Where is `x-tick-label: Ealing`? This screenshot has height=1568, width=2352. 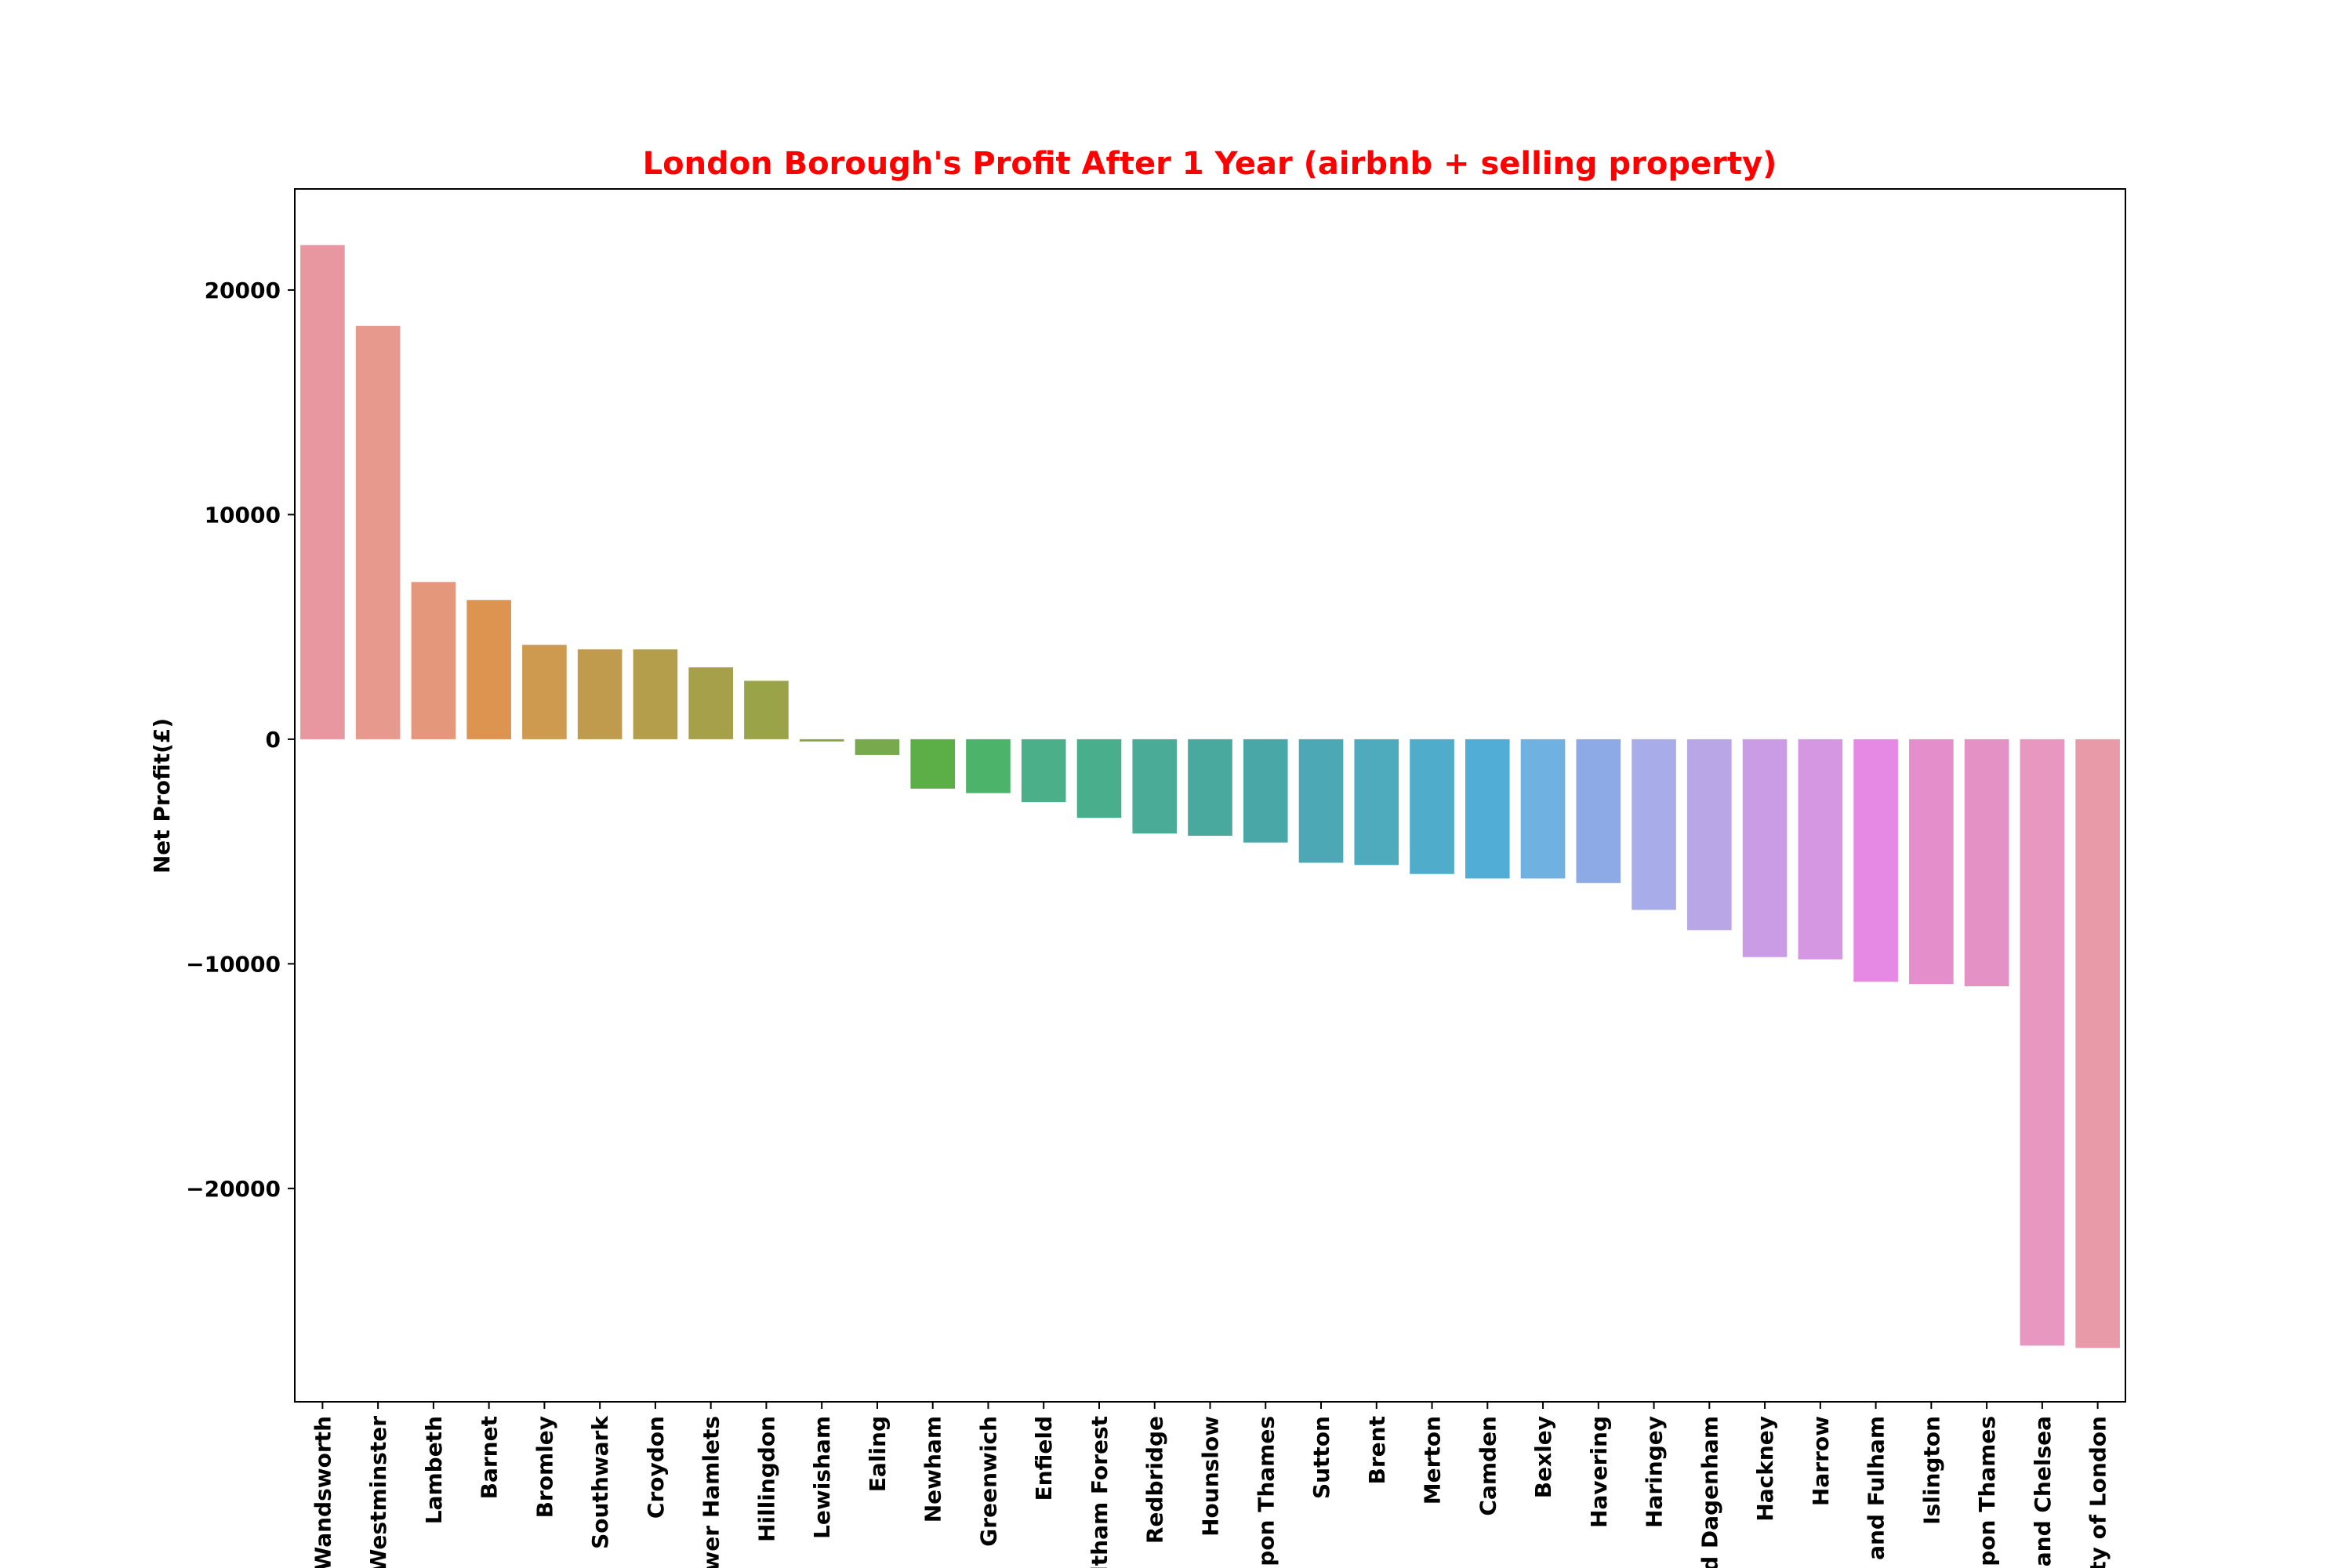 x-tick-label: Ealing is located at coordinates (878, 1454).